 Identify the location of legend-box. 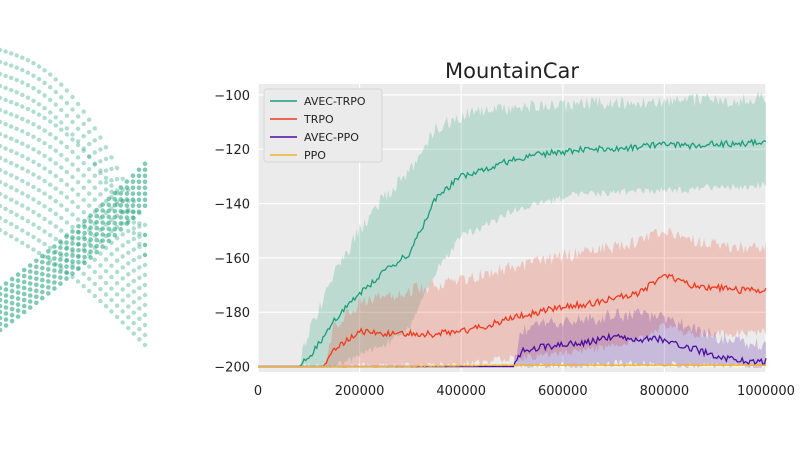
(323, 125).